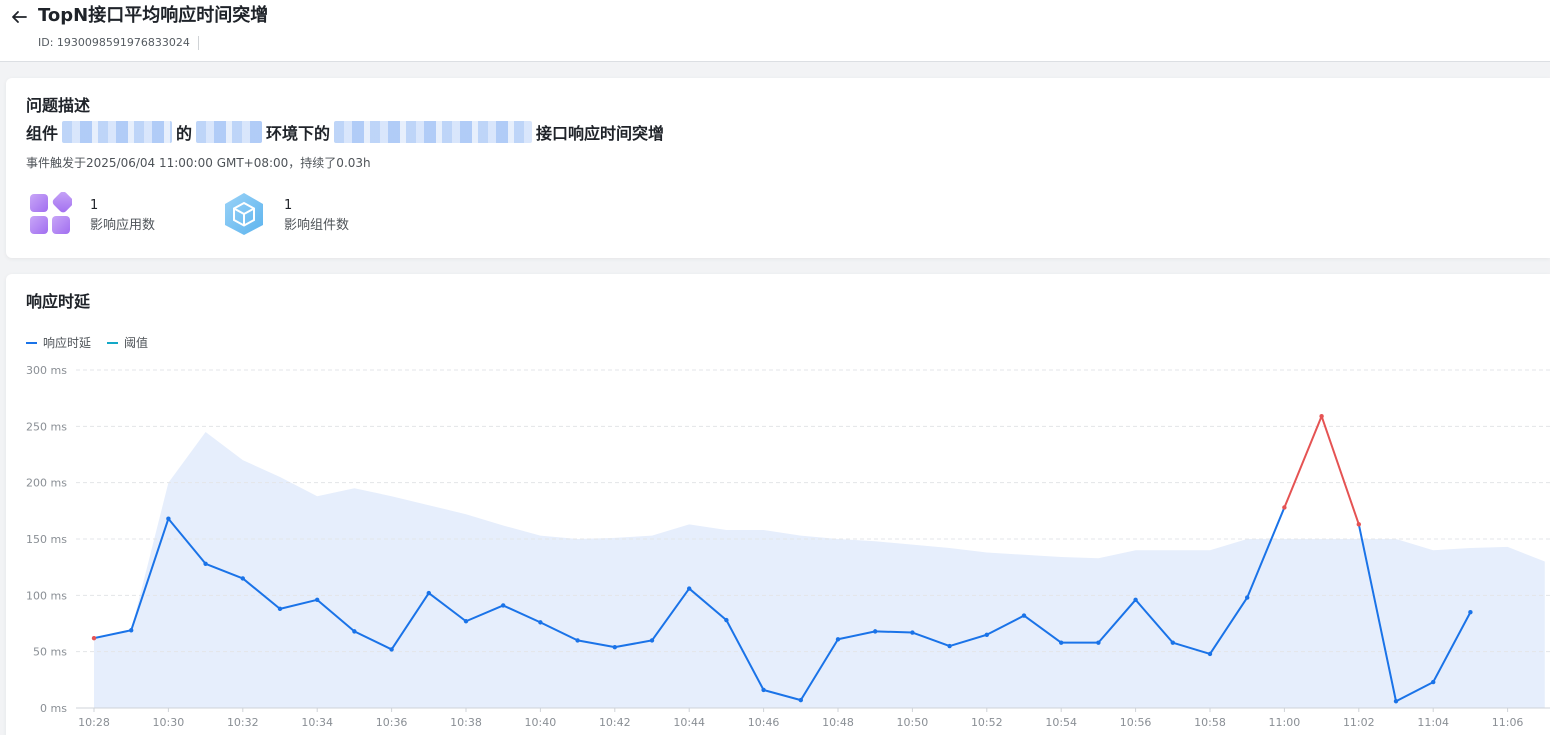 The width and height of the screenshot is (1550, 735). I want to click on incident-id: ID: 1930098591976833024, so click(118, 43).